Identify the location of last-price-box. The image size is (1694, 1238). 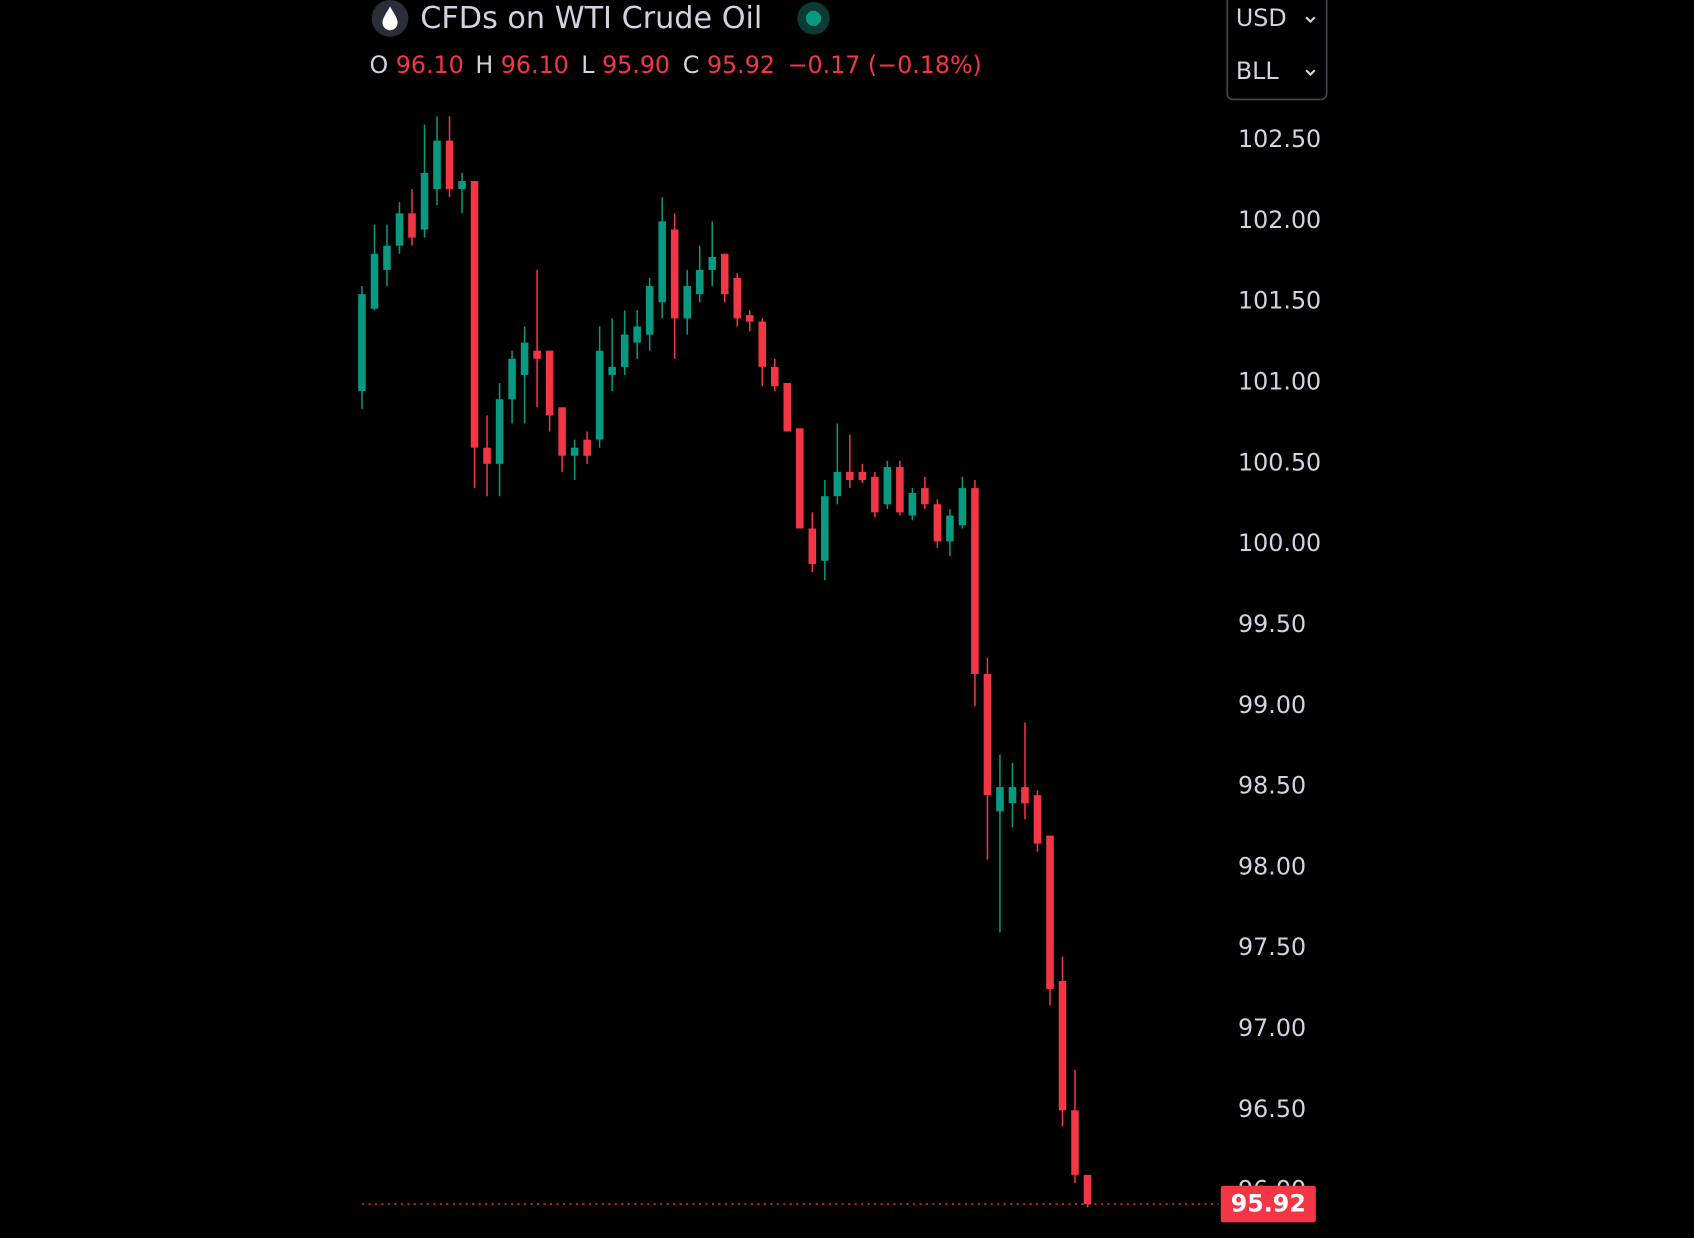
(1268, 1204).